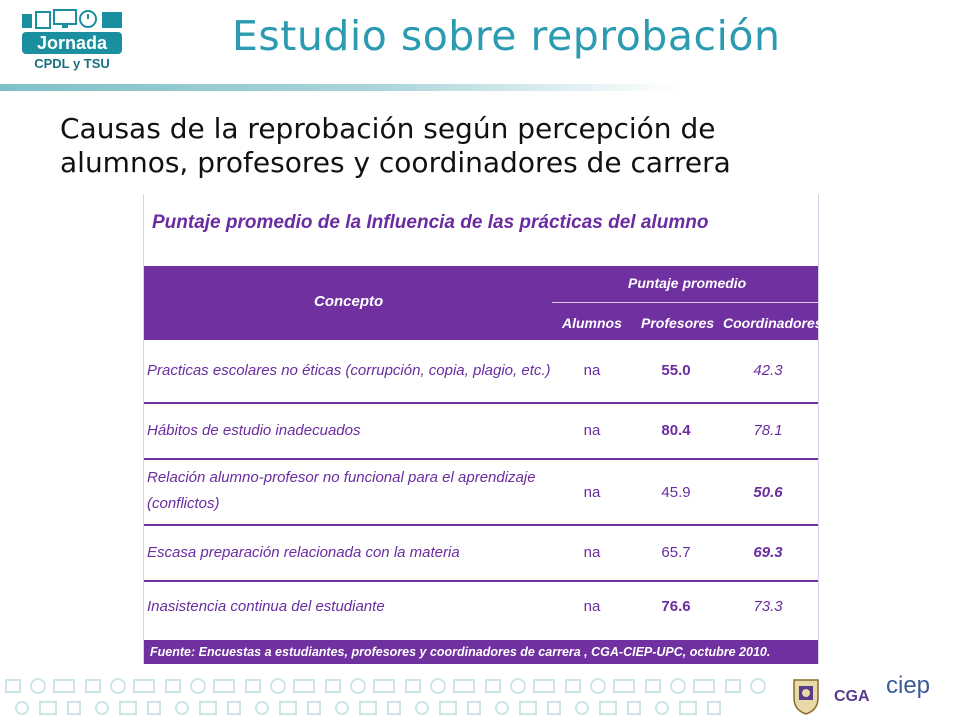  I want to click on row-profesores: 65.7, so click(676, 552).